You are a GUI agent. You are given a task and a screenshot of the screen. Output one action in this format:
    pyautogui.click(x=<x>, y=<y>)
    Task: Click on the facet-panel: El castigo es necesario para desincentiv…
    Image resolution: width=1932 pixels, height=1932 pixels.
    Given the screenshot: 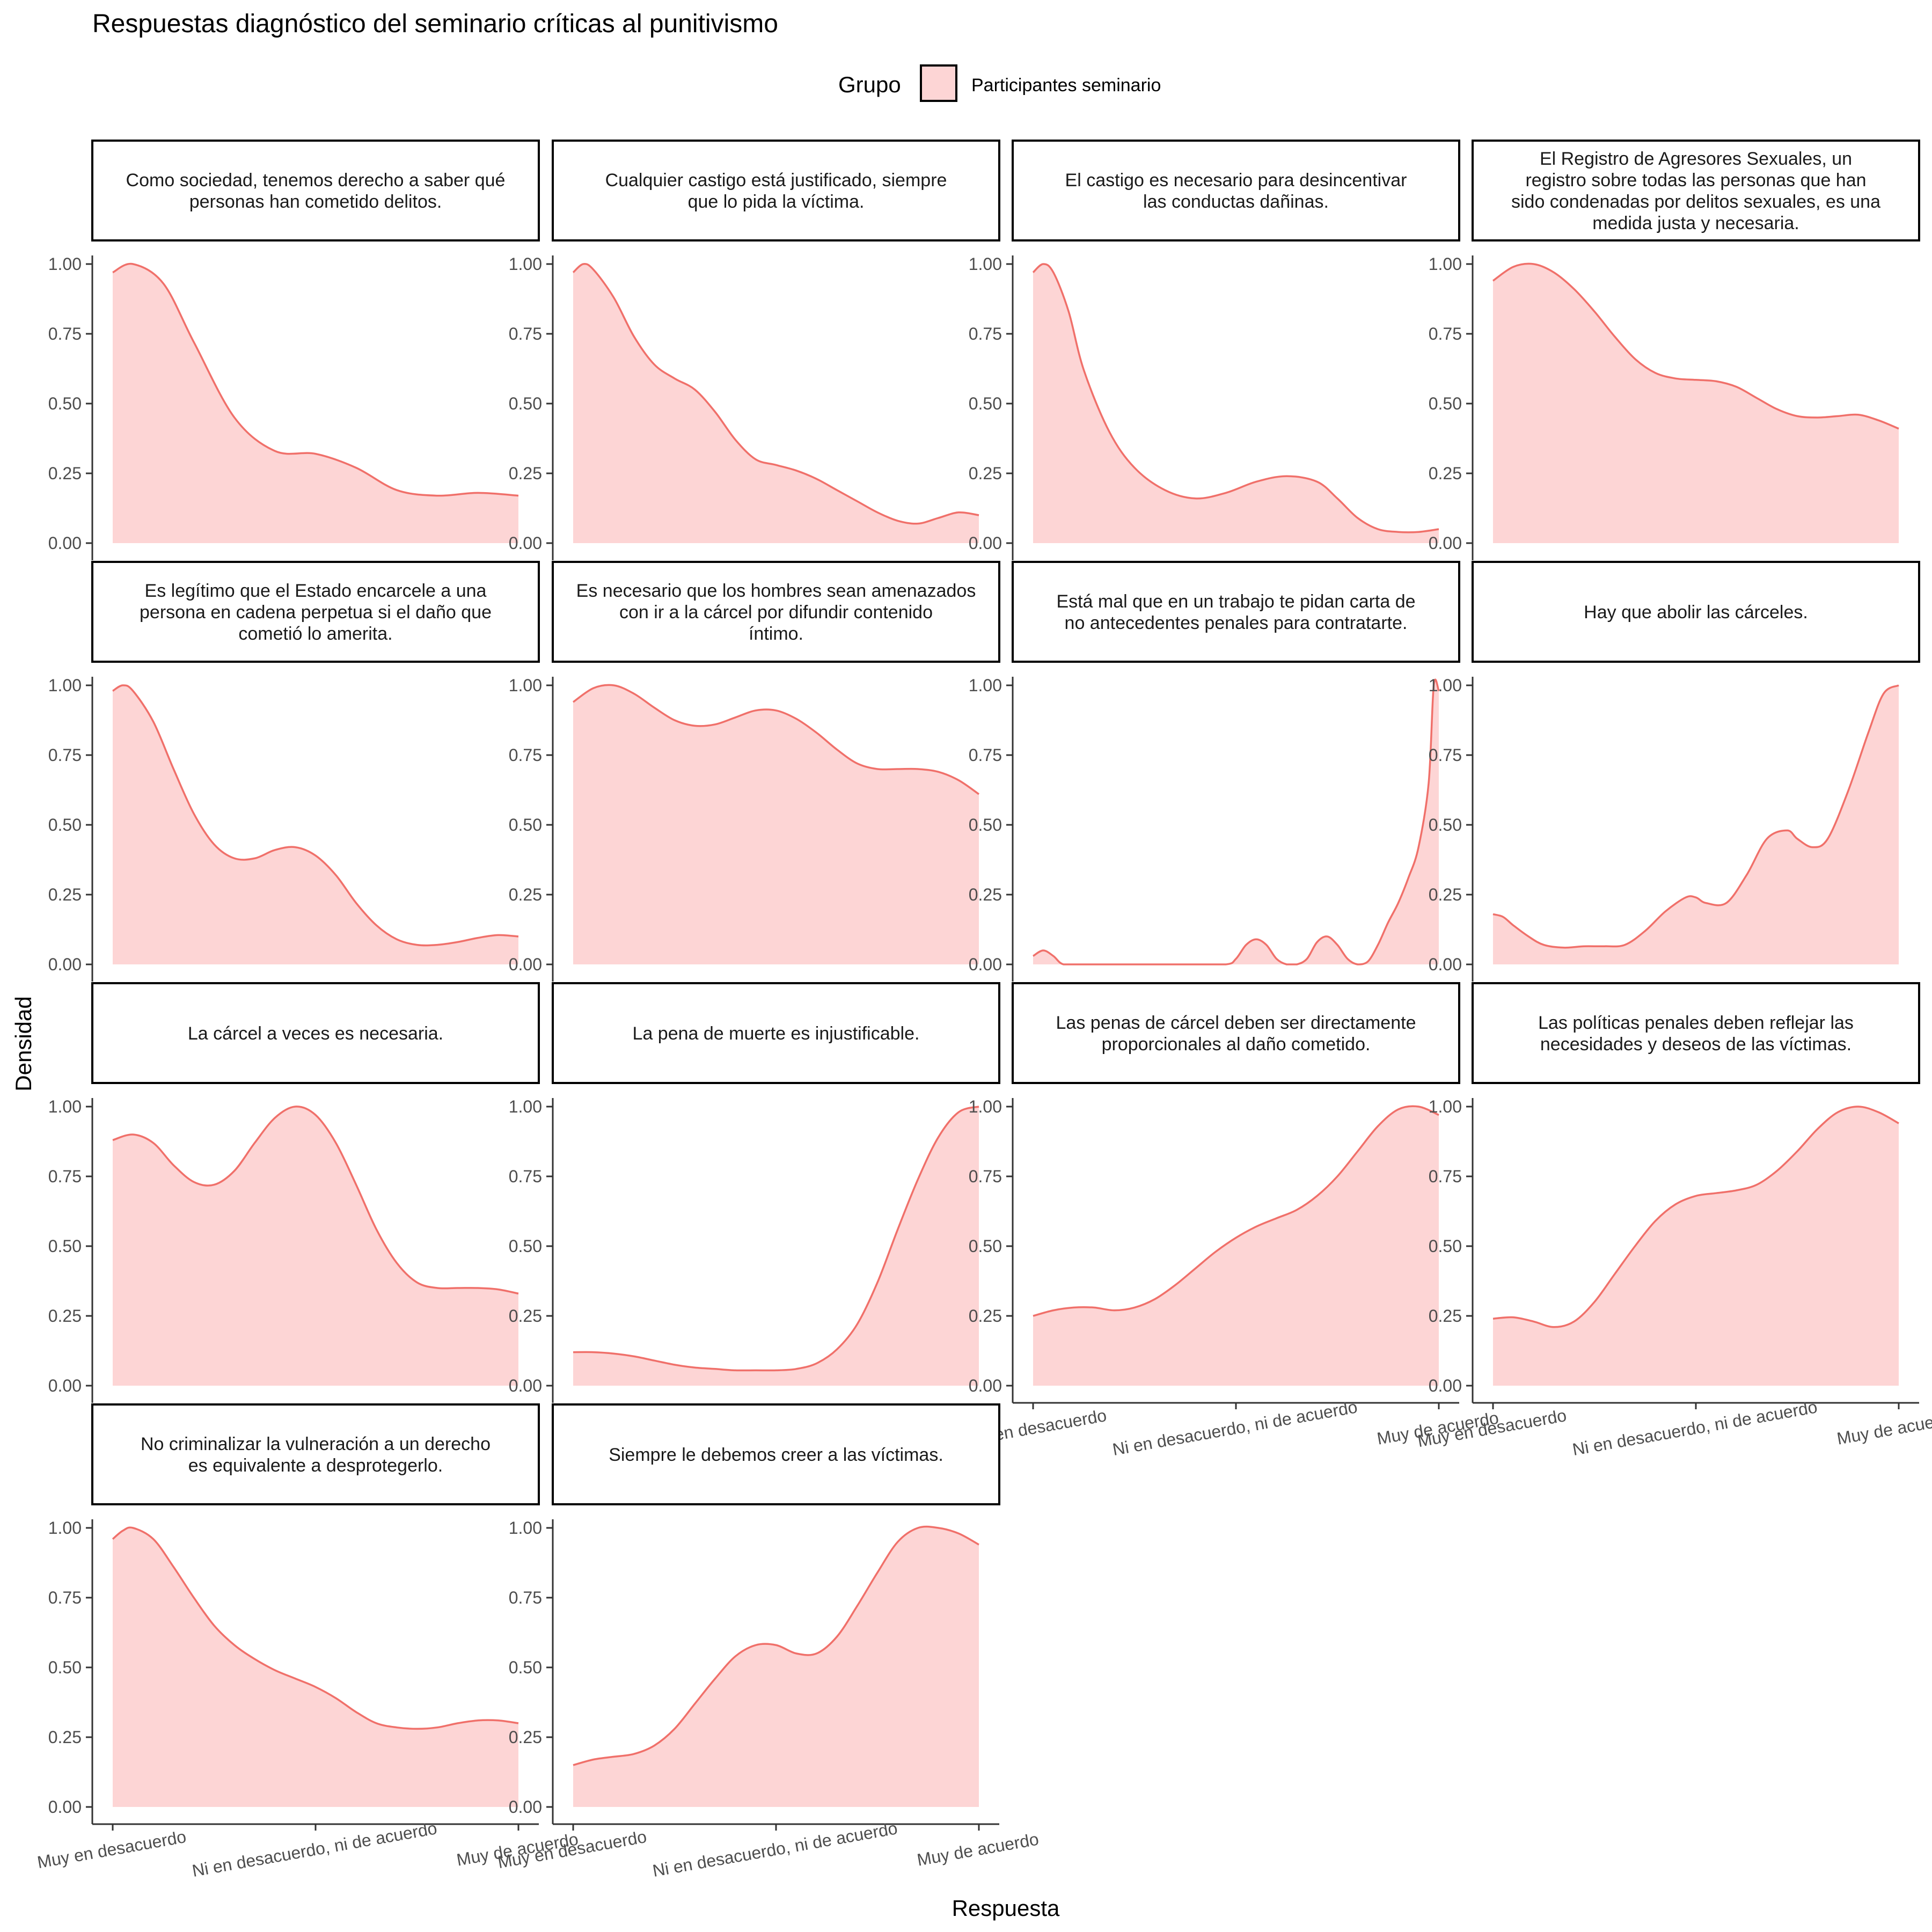 What is the action you would take?
    pyautogui.click(x=1214, y=350)
    